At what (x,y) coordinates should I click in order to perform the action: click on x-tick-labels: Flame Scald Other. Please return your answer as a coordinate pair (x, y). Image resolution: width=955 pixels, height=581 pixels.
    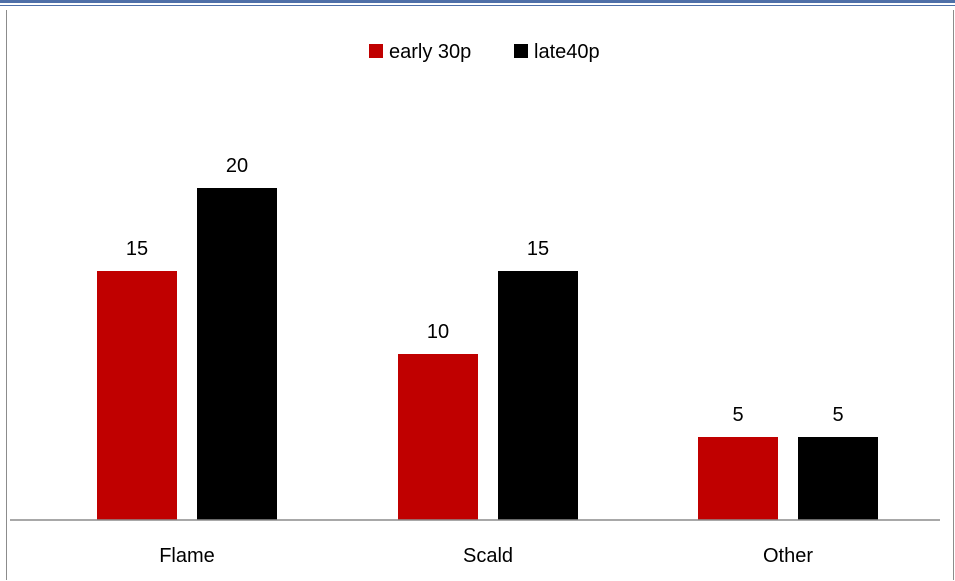
    Looking at the image, I should click on (486, 556).